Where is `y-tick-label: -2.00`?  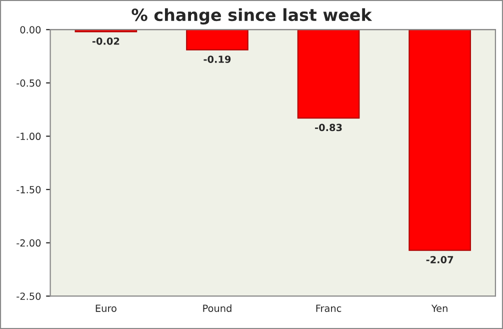 y-tick-label: -2.00 is located at coordinates (28, 243).